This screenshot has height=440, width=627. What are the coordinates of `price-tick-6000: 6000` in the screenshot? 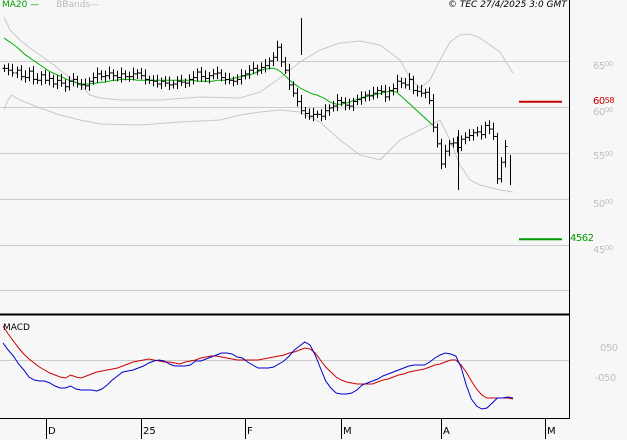 It's located at (603, 112).